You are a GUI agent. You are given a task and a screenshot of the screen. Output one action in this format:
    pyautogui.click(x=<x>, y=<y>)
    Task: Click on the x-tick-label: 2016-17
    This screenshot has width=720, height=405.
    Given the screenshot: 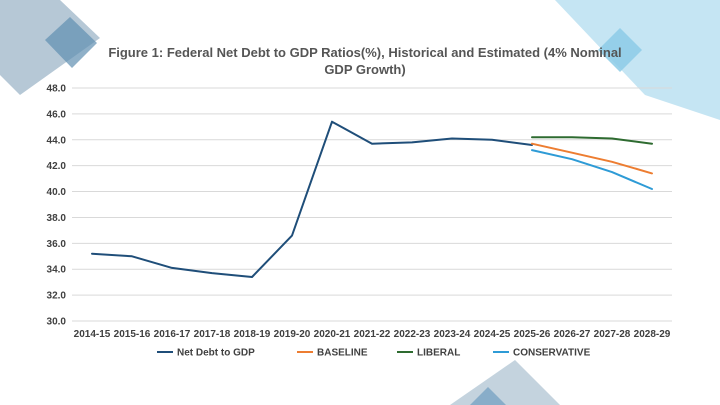 What is the action you would take?
    pyautogui.click(x=172, y=334)
    